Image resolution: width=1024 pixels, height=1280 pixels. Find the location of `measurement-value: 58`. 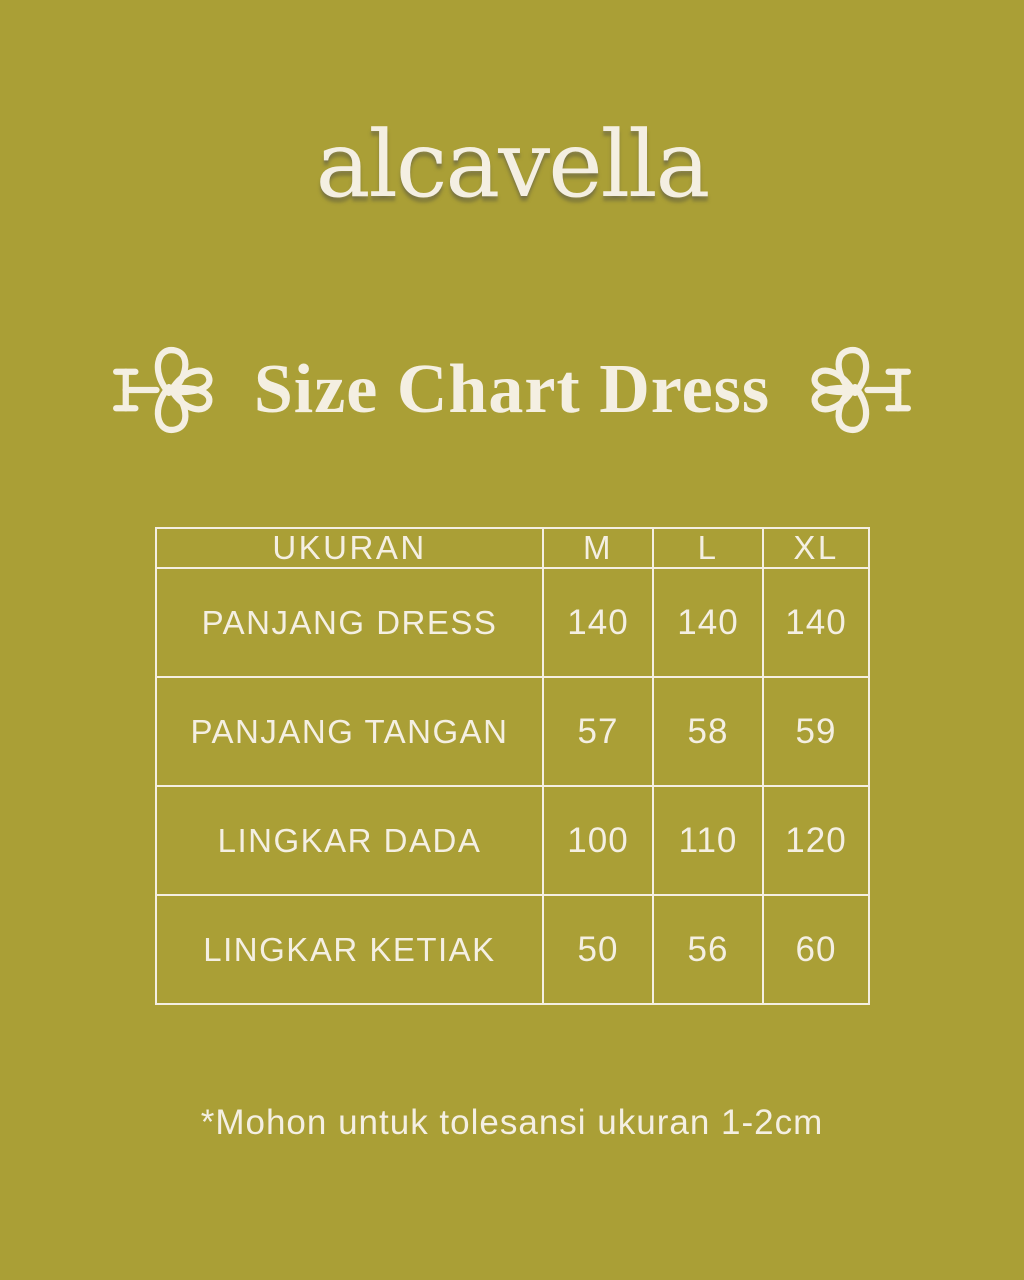

measurement-value: 58 is located at coordinates (708, 731).